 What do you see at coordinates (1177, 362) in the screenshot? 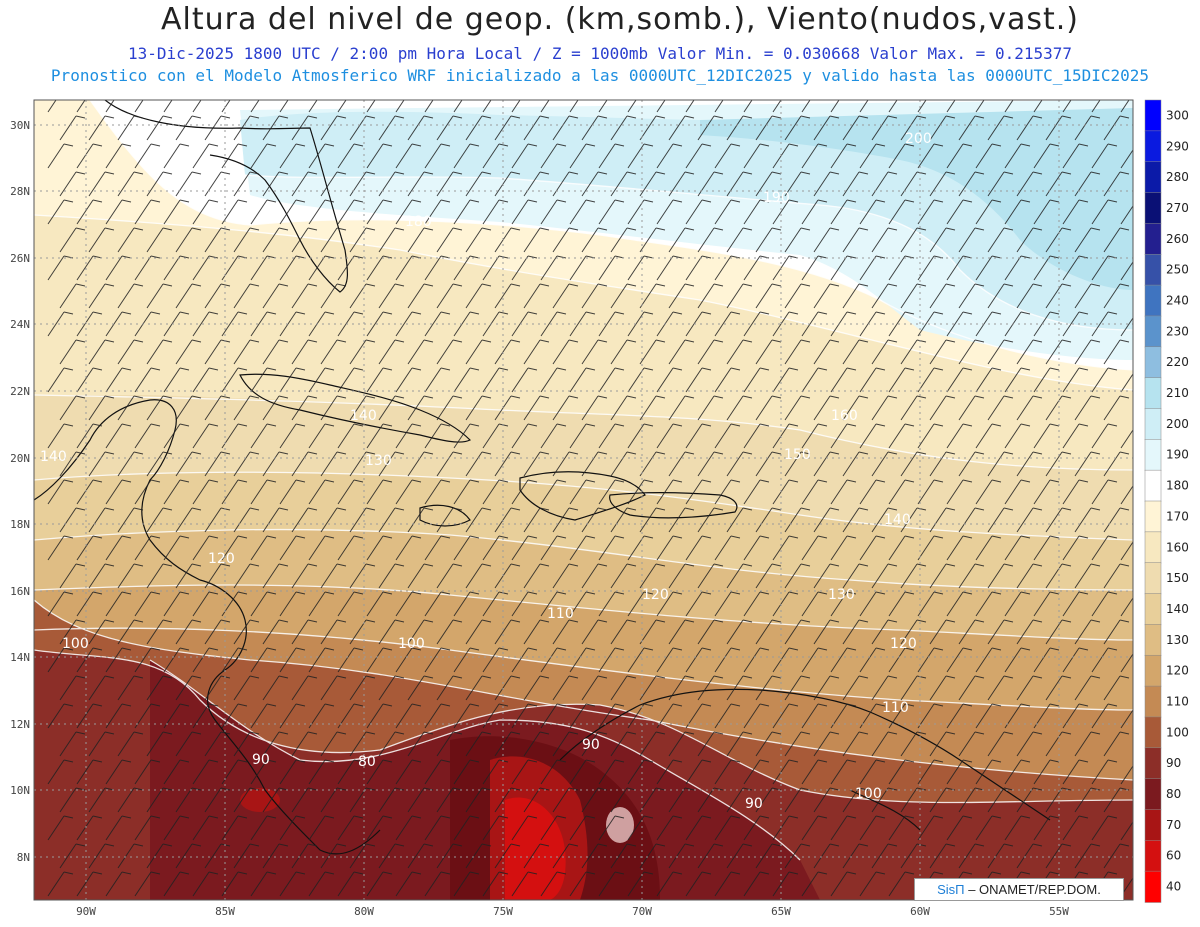
I see `colorbar-label: 220` at bounding box center [1177, 362].